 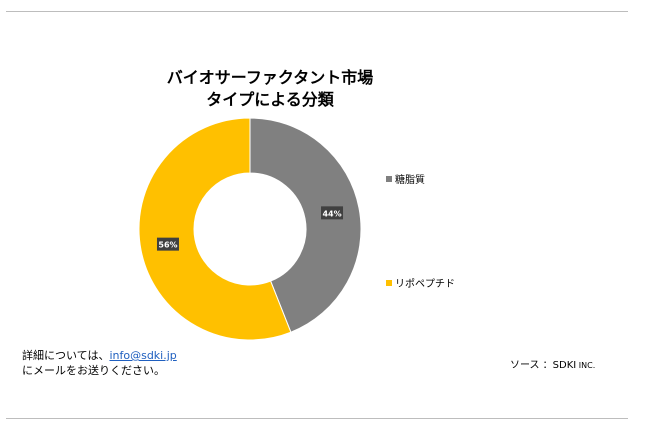 I want to click on contact-note: 詳細については、info@sdki.jp にメールをお送りください。, so click(x=99, y=363).